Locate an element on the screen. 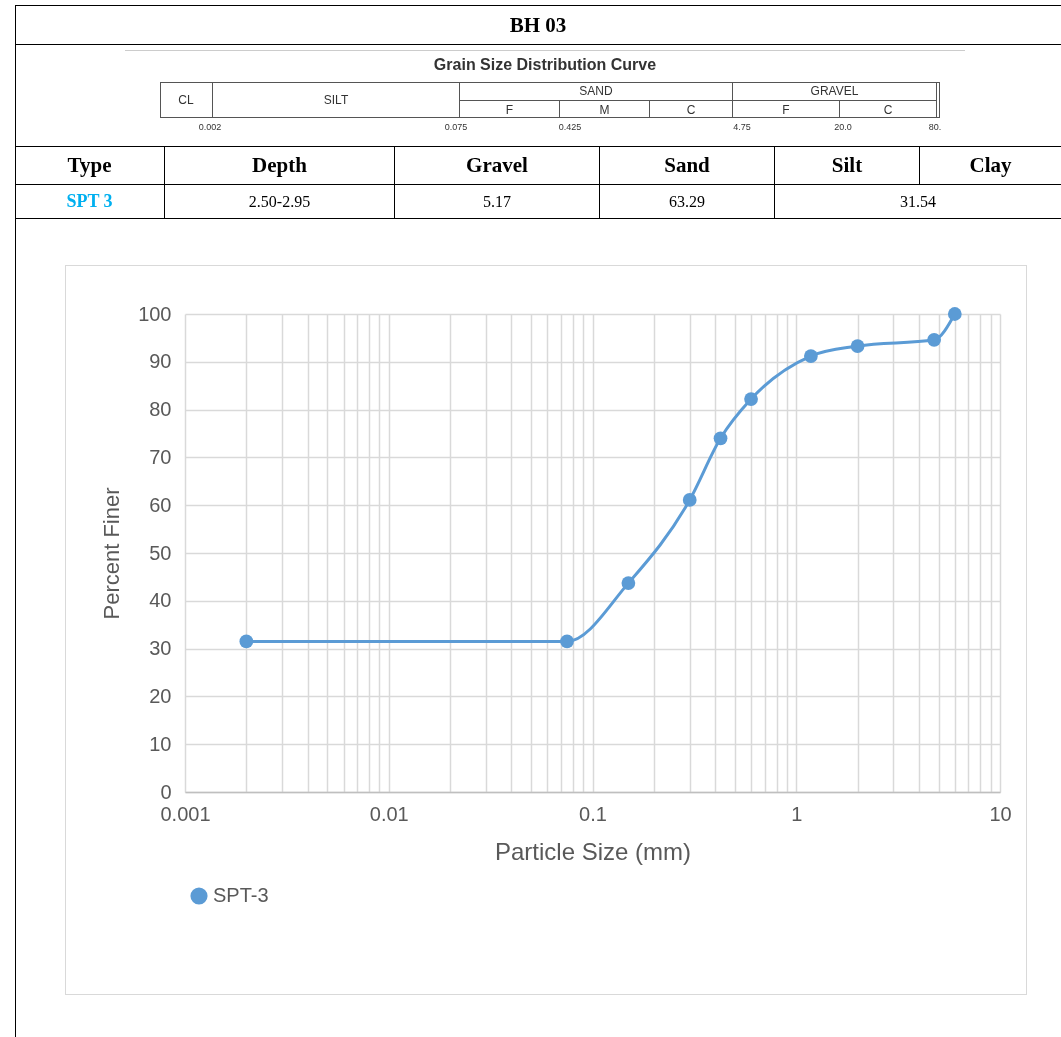  x-tick-label: 10 is located at coordinates (1000, 813).